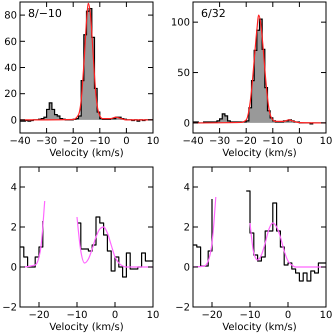 This screenshot has height=335, width=332. Describe the element at coordinates (180, 23) in the screenshot. I see `y-tick-label: 100` at that location.